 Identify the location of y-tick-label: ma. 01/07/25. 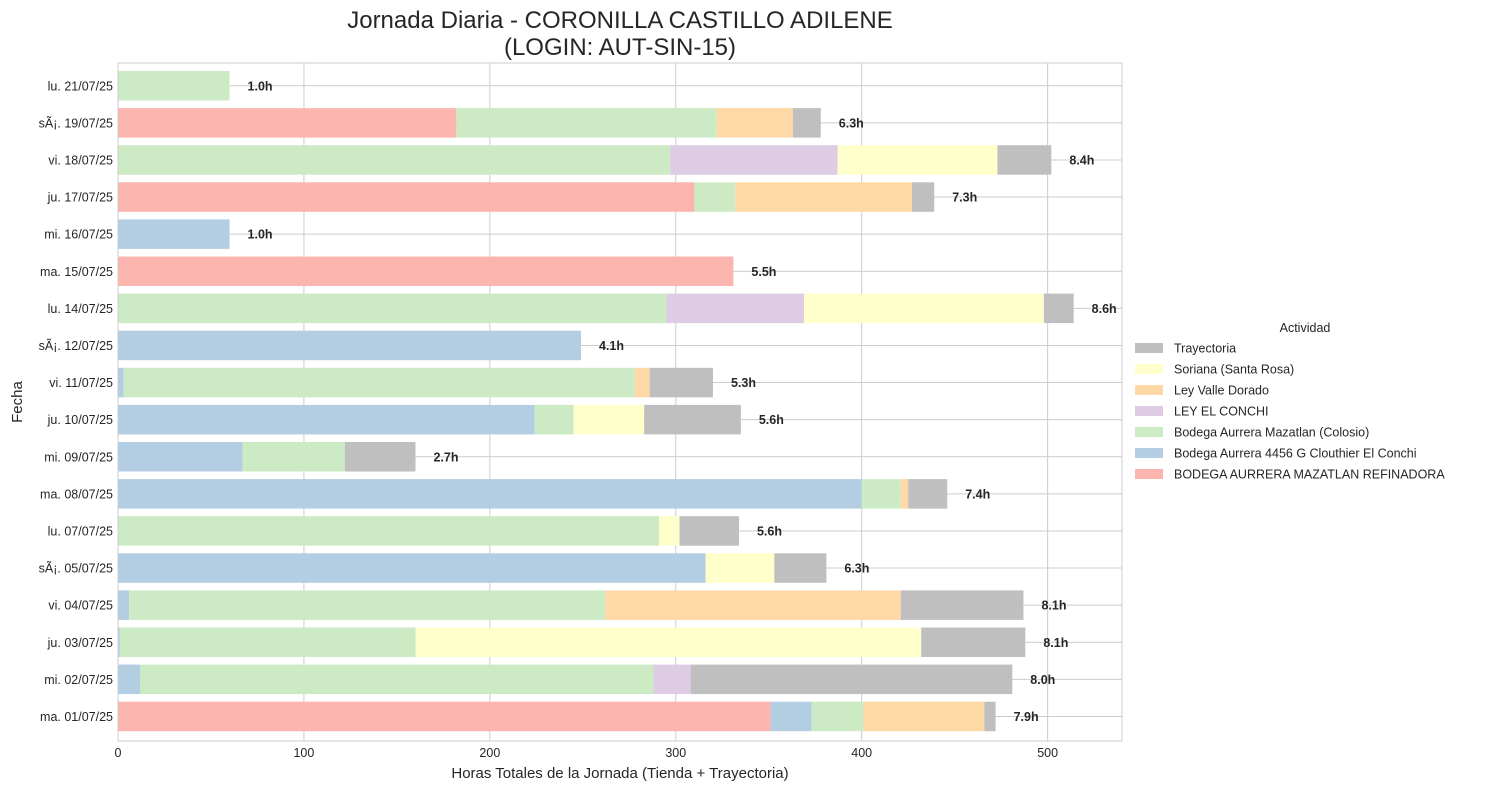
(76, 717).